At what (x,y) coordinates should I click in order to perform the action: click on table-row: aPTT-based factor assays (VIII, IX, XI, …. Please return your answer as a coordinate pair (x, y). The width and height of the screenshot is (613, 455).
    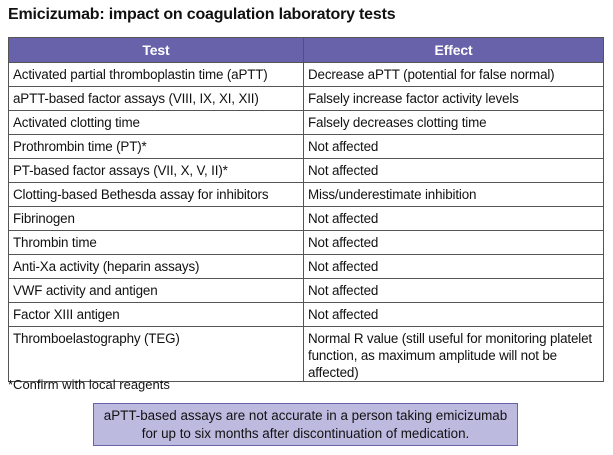
    Looking at the image, I should click on (306, 98).